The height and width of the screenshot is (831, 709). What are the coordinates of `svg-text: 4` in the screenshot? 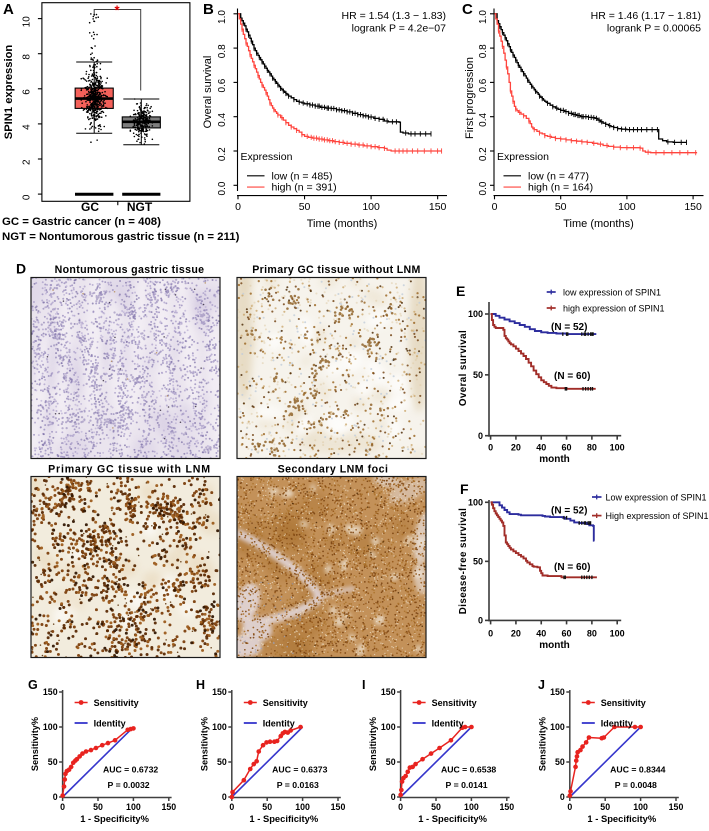 It's located at (27, 127).